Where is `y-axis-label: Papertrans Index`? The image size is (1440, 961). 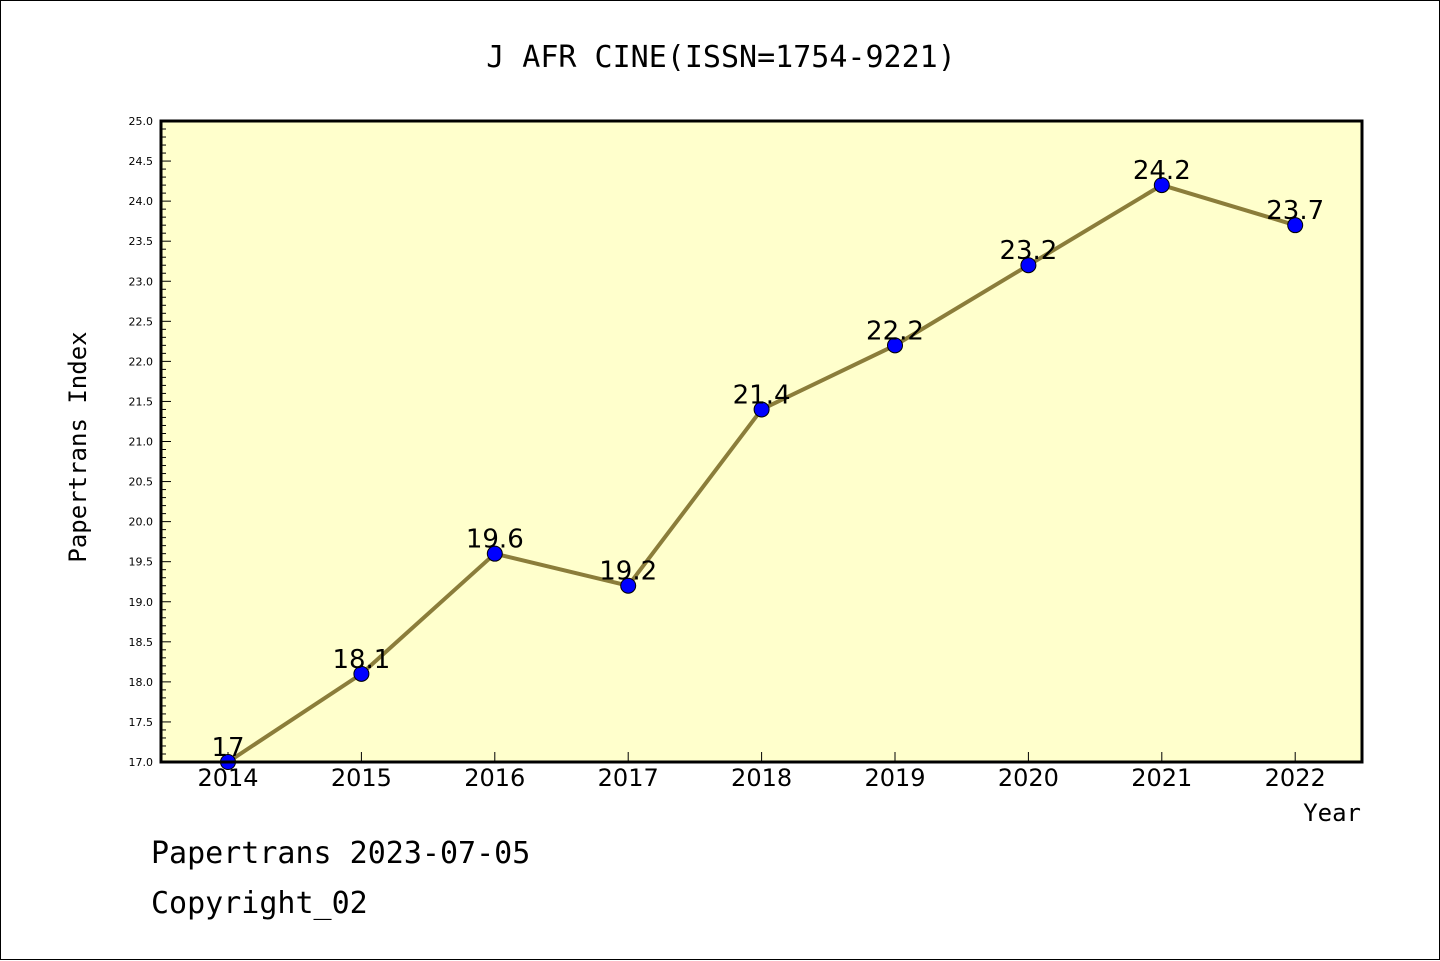 y-axis-label: Papertrans Index is located at coordinates (78, 446).